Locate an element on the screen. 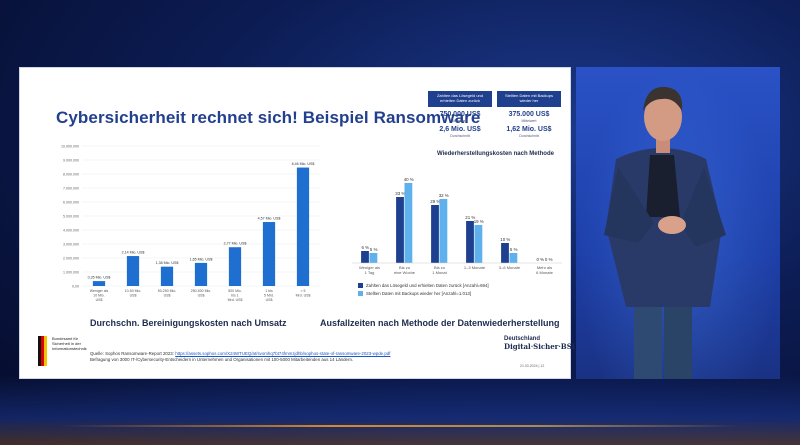 This screenshot has width=800, height=445. bar-value-label: 10 % is located at coordinates (505, 239).